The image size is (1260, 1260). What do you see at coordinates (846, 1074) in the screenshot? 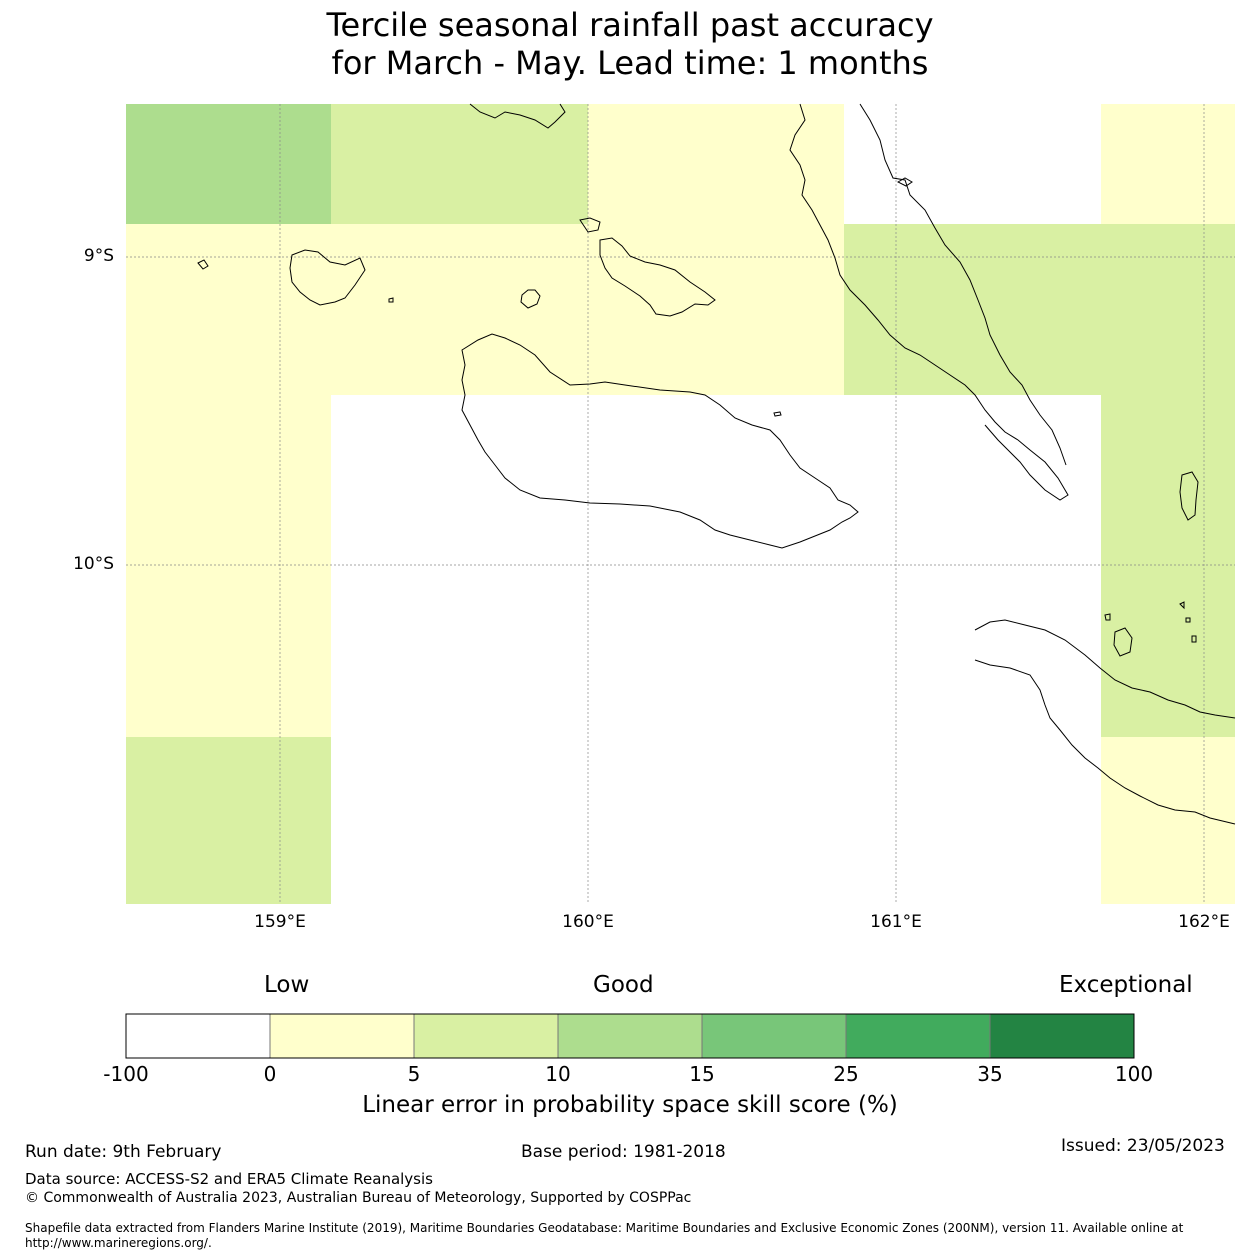
I see `colorbar-tick: 25` at bounding box center [846, 1074].